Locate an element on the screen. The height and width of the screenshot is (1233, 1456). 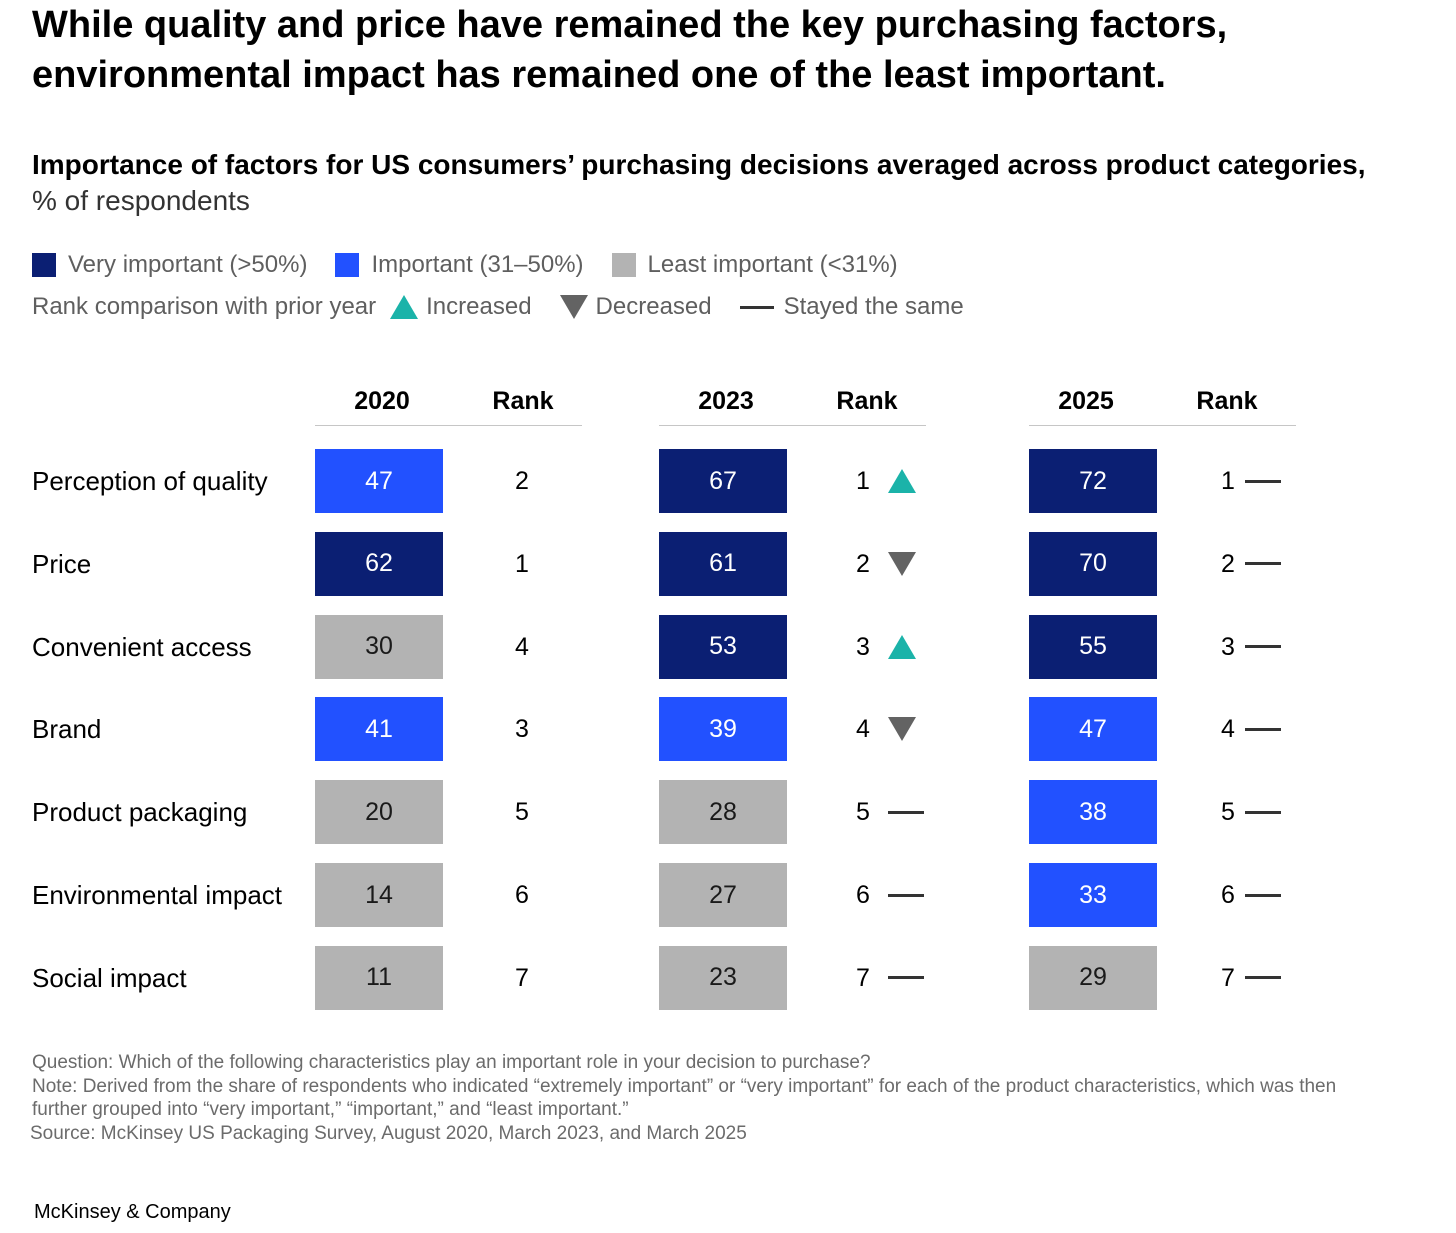
legend-swatch-very-important is located at coordinates (44, 265).